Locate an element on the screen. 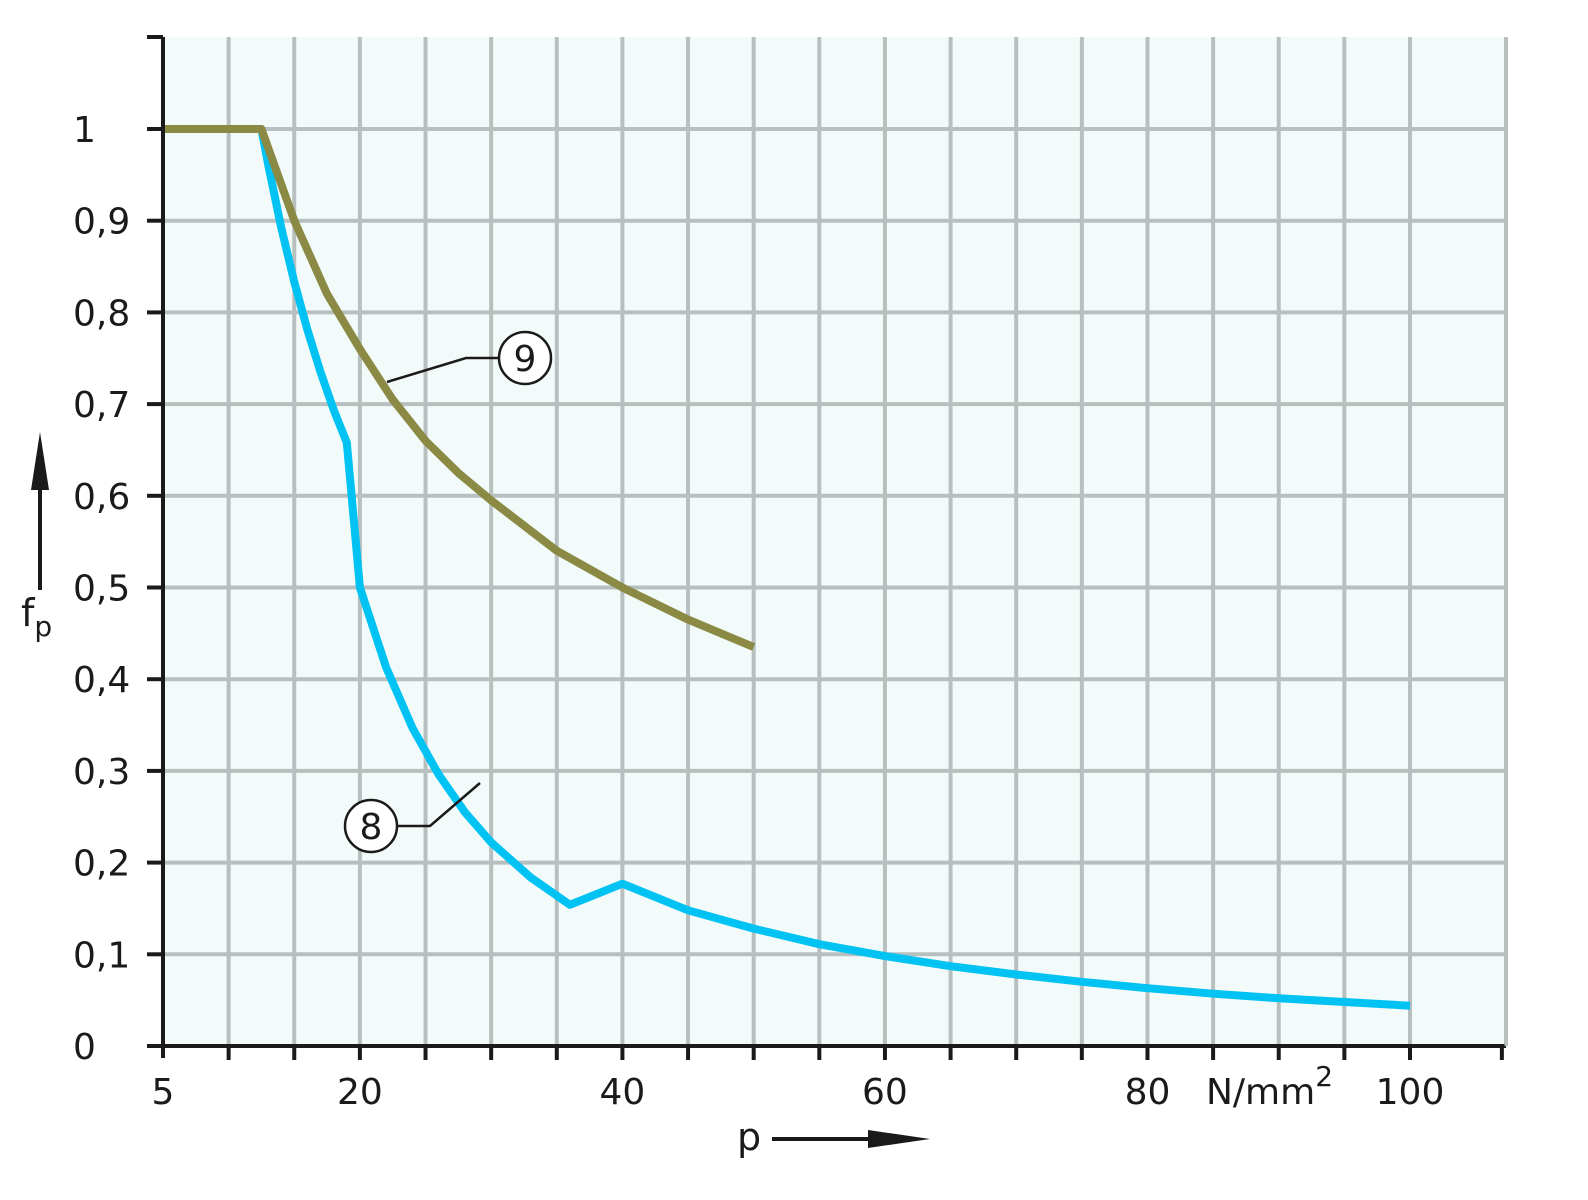 This screenshot has height=1200, width=1588. x-unit-text: N/mm is located at coordinates (1260, 1092).